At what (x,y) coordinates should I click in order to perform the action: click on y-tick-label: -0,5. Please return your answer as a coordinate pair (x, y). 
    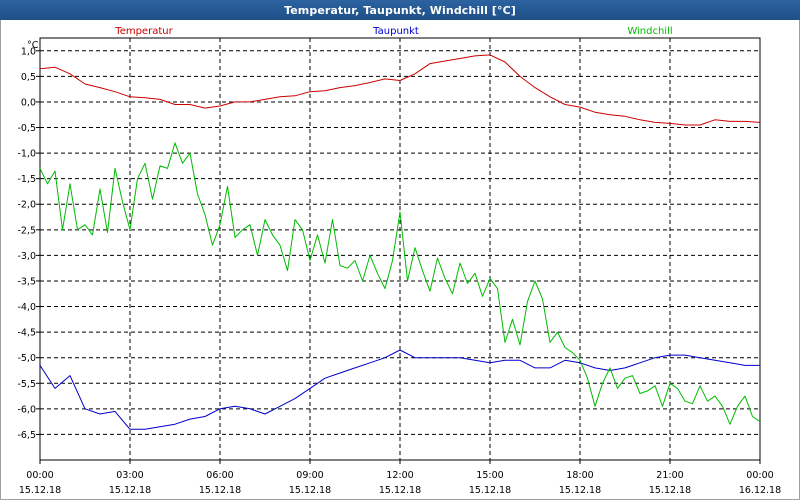
    Looking at the image, I should click on (26, 128).